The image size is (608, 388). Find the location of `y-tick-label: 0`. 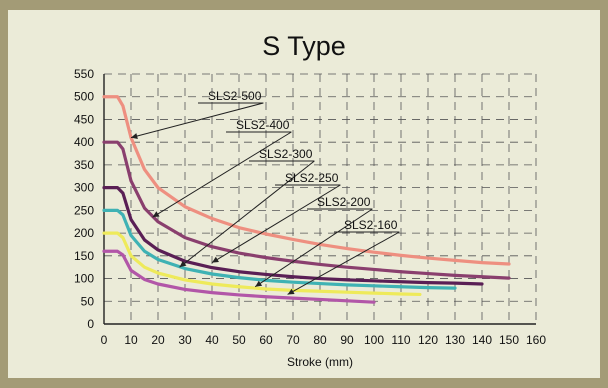

y-tick-label: 0 is located at coordinates (90, 324).